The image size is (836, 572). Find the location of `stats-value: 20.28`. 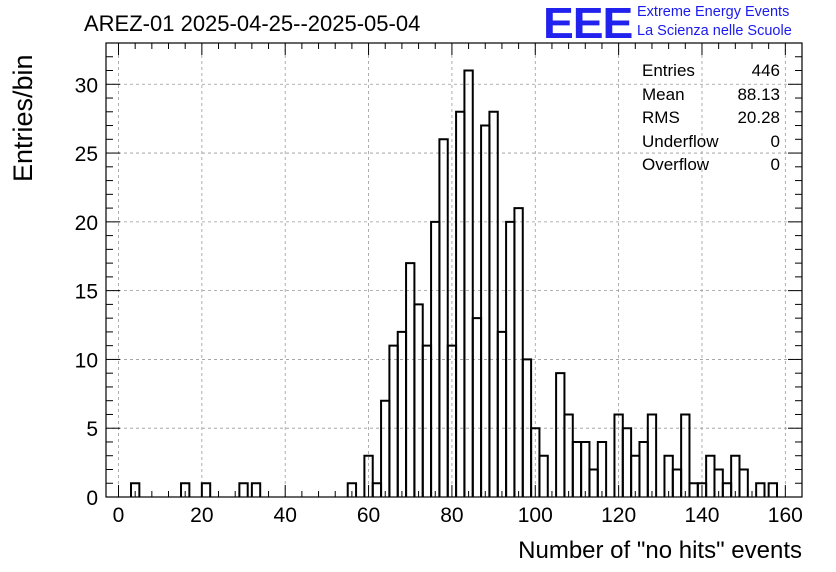

stats-value: 20.28 is located at coordinates (758, 117).